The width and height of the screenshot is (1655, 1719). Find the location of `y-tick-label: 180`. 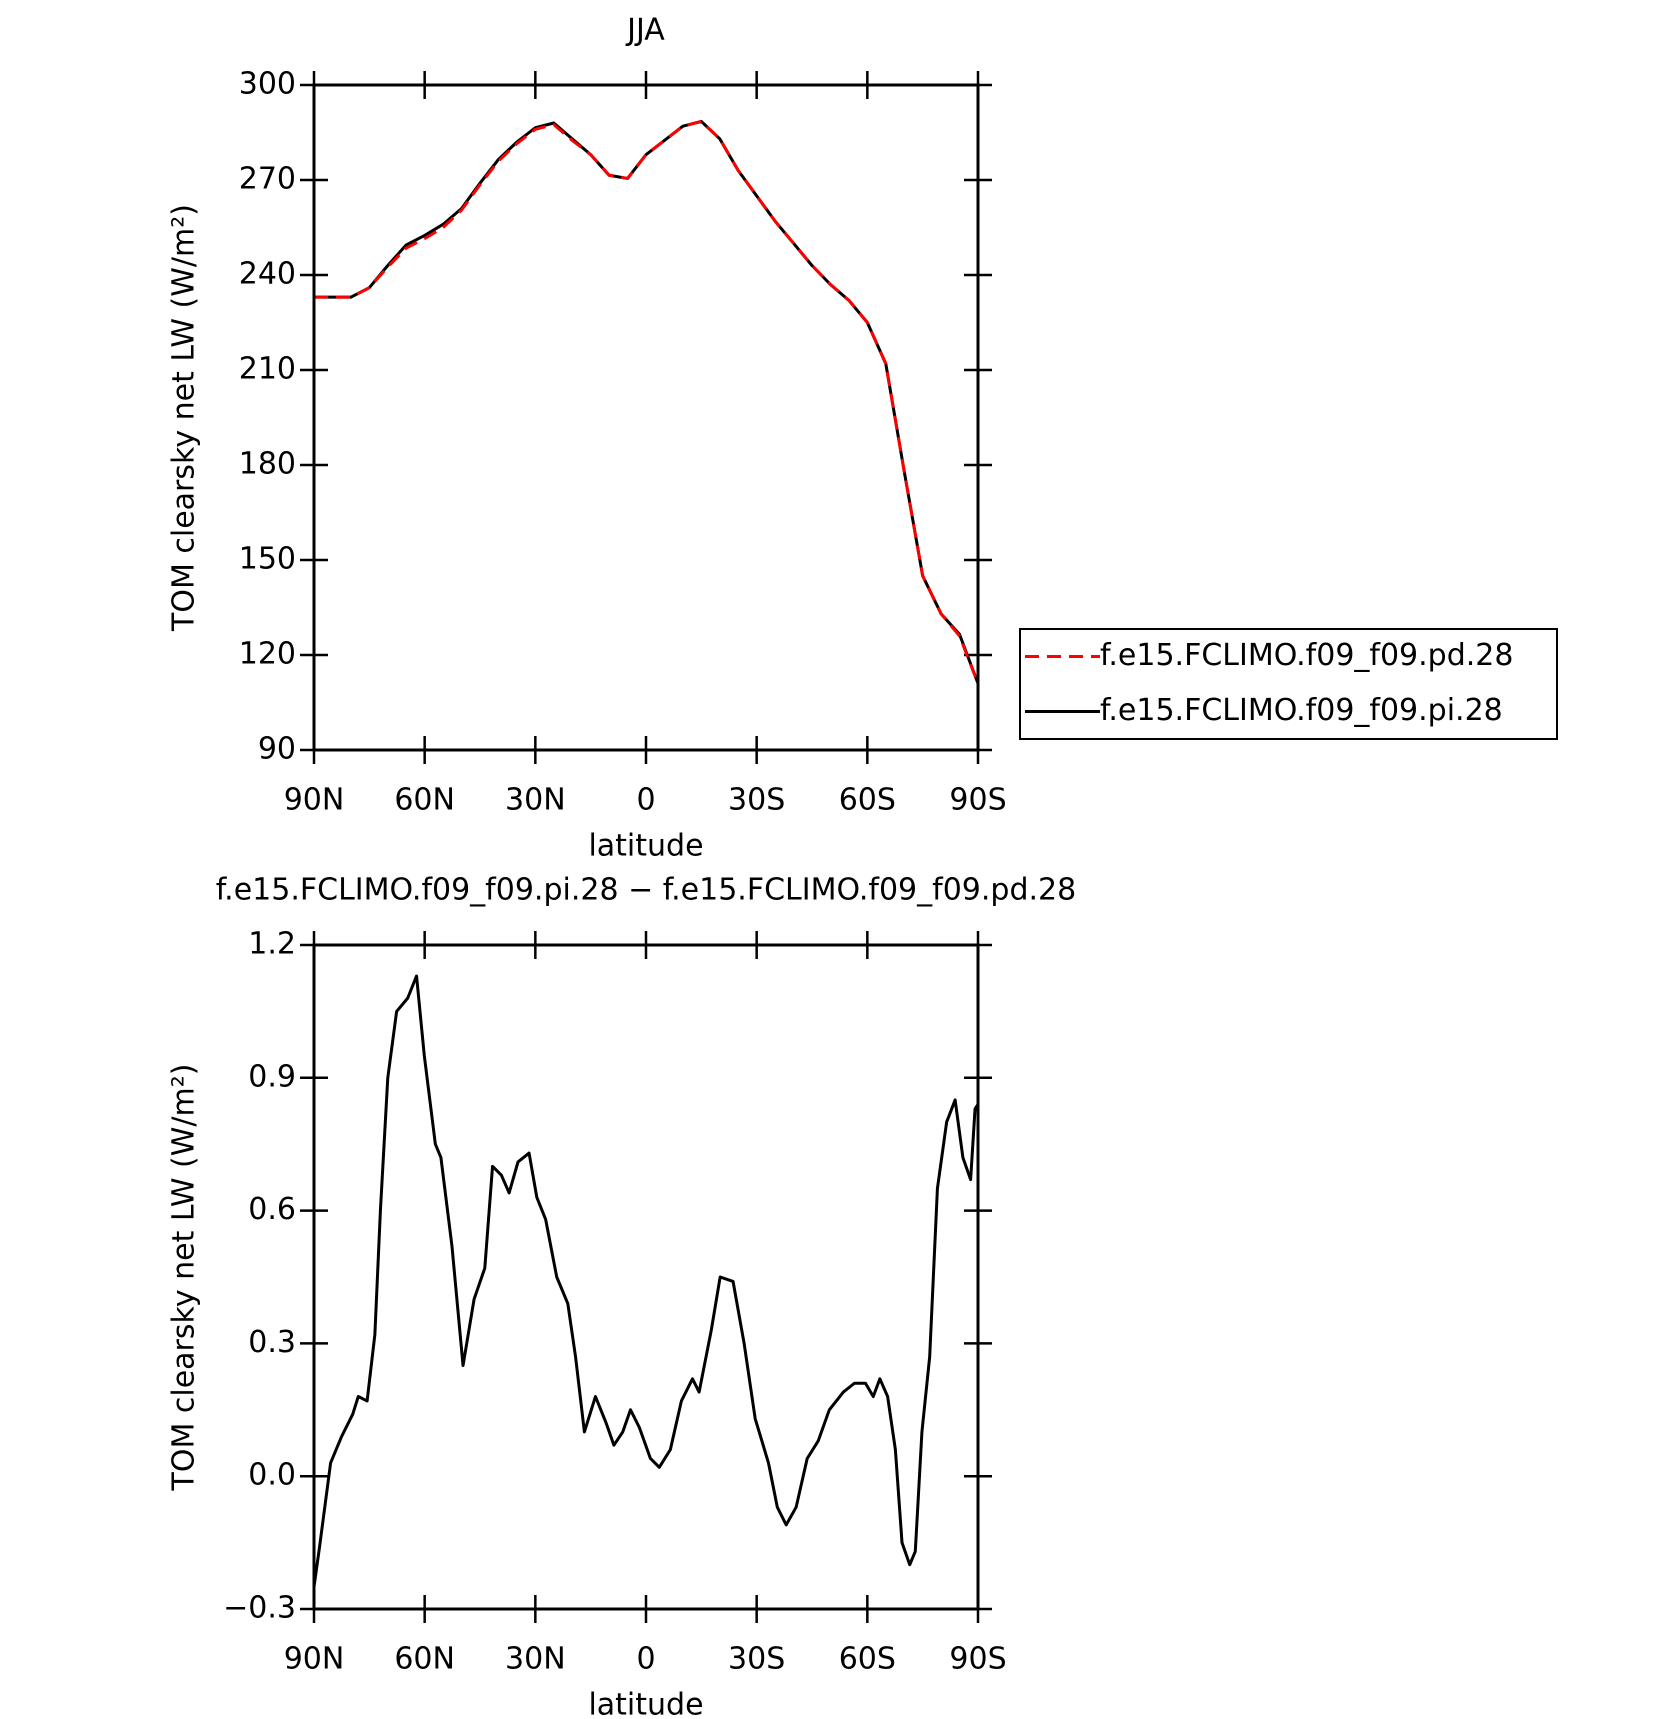

y-tick-label: 180 is located at coordinates (267, 464).